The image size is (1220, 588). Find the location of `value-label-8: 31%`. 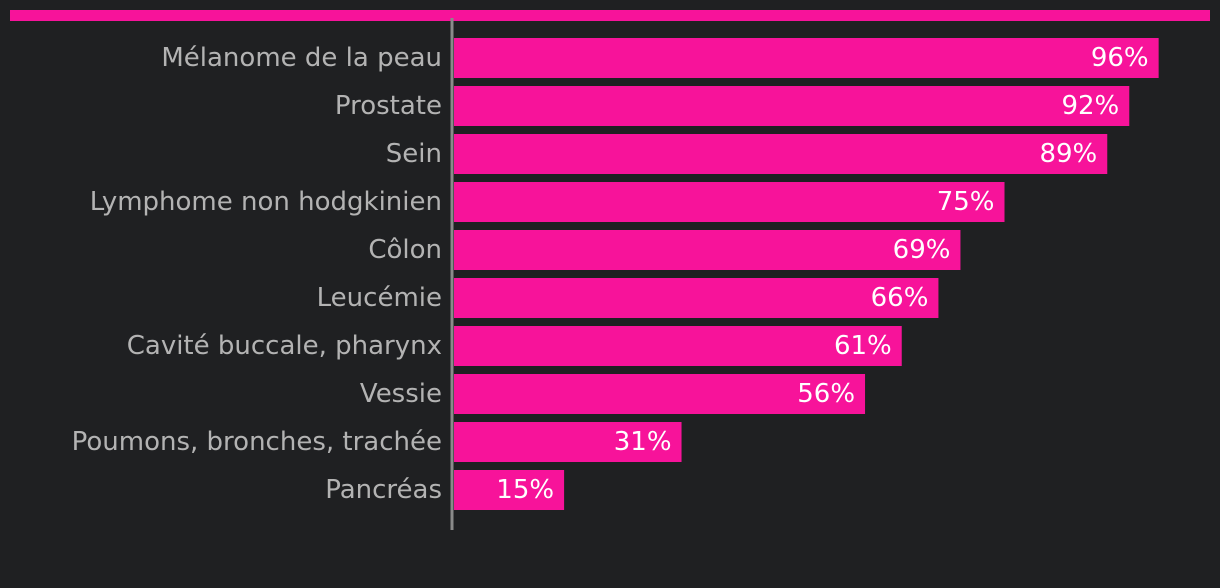

value-label-8: 31% is located at coordinates (643, 442).